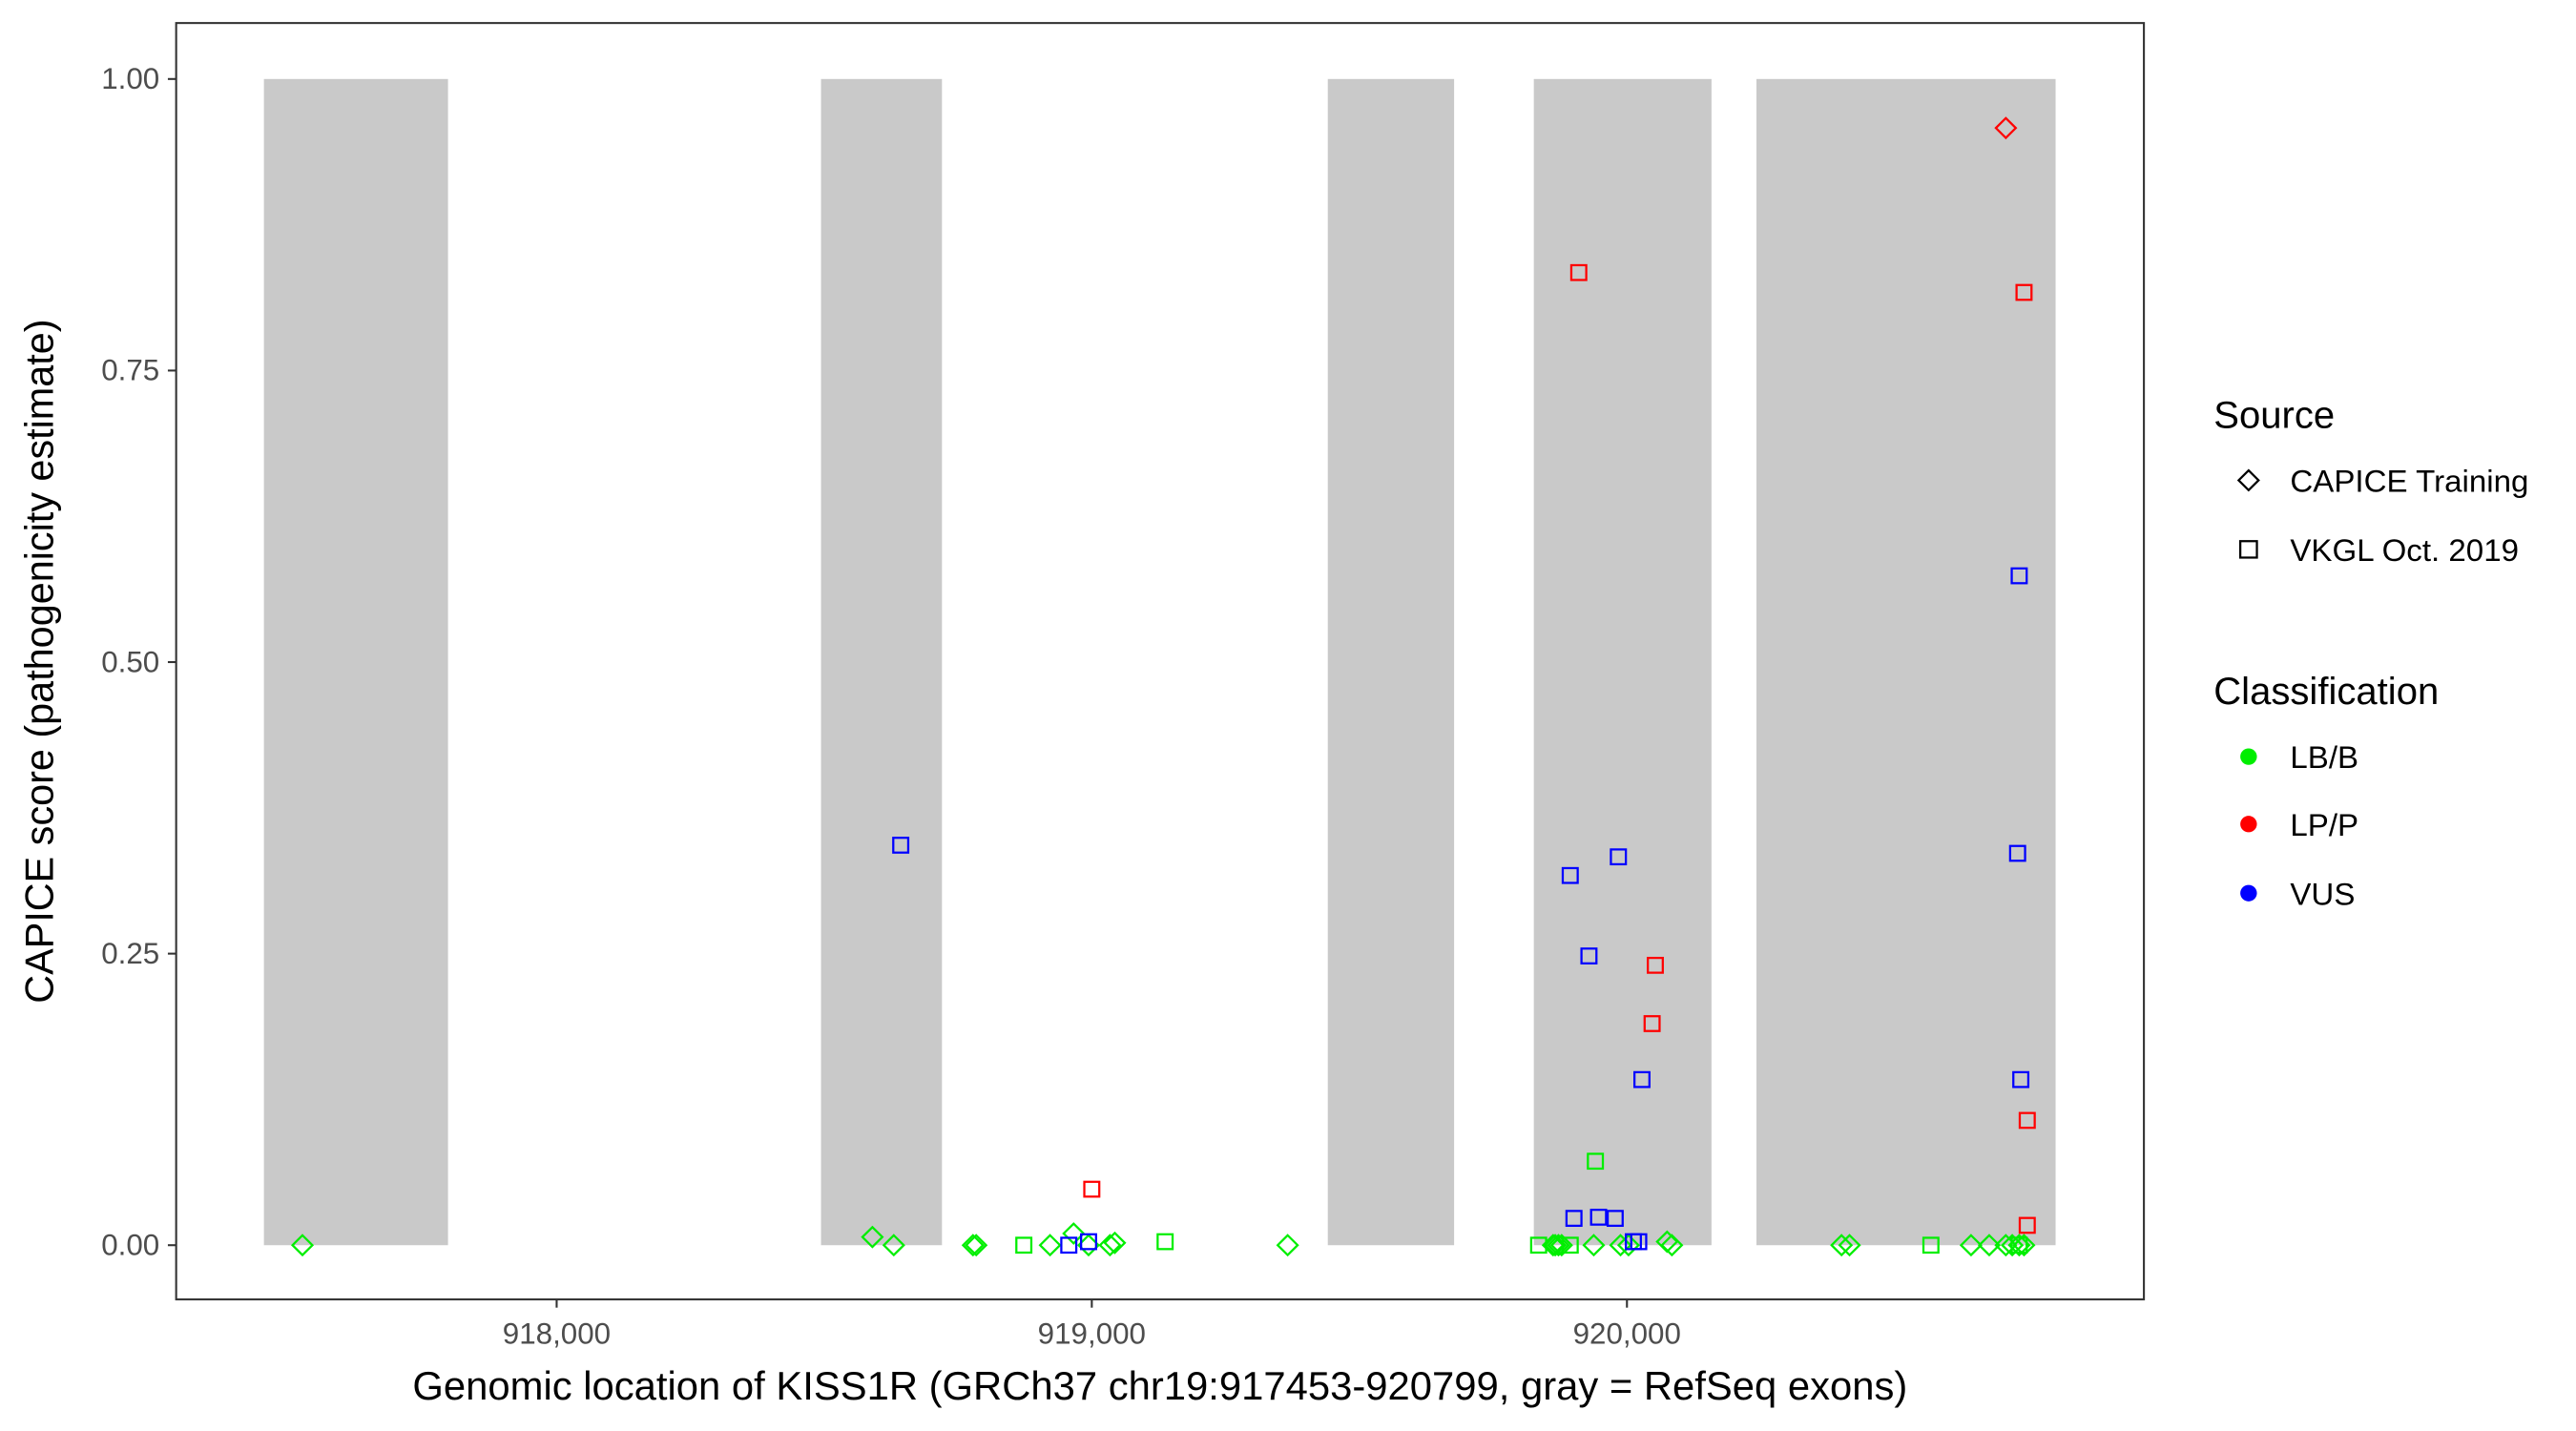 This screenshot has width=2576, height=1431. I want to click on diamond-icon, so click(2248, 480).